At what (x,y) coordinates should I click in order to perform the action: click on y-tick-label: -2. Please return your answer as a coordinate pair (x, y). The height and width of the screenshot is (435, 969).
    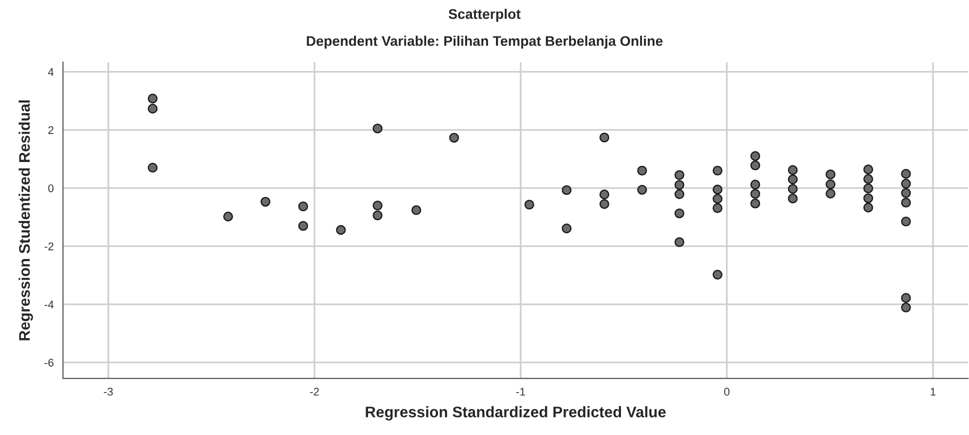
    Looking at the image, I should click on (49, 246).